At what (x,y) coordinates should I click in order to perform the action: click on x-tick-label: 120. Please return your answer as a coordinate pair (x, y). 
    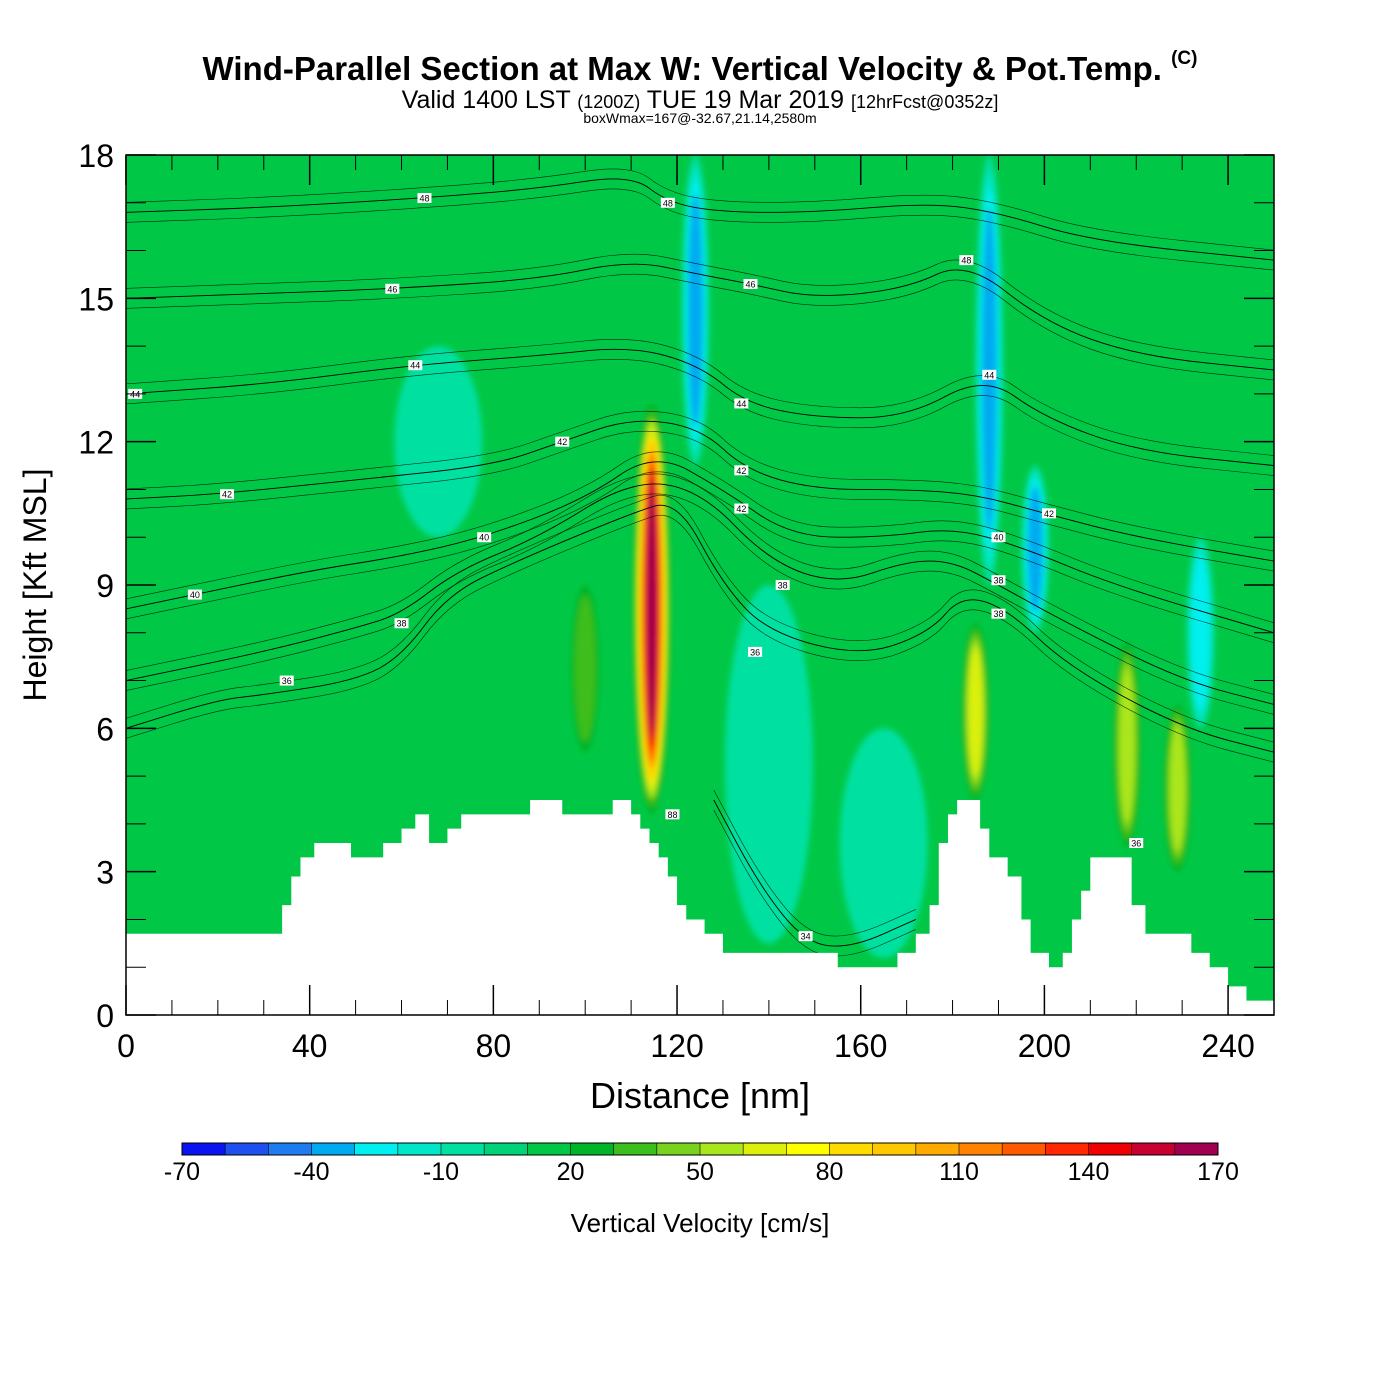
    Looking at the image, I should click on (676, 1046).